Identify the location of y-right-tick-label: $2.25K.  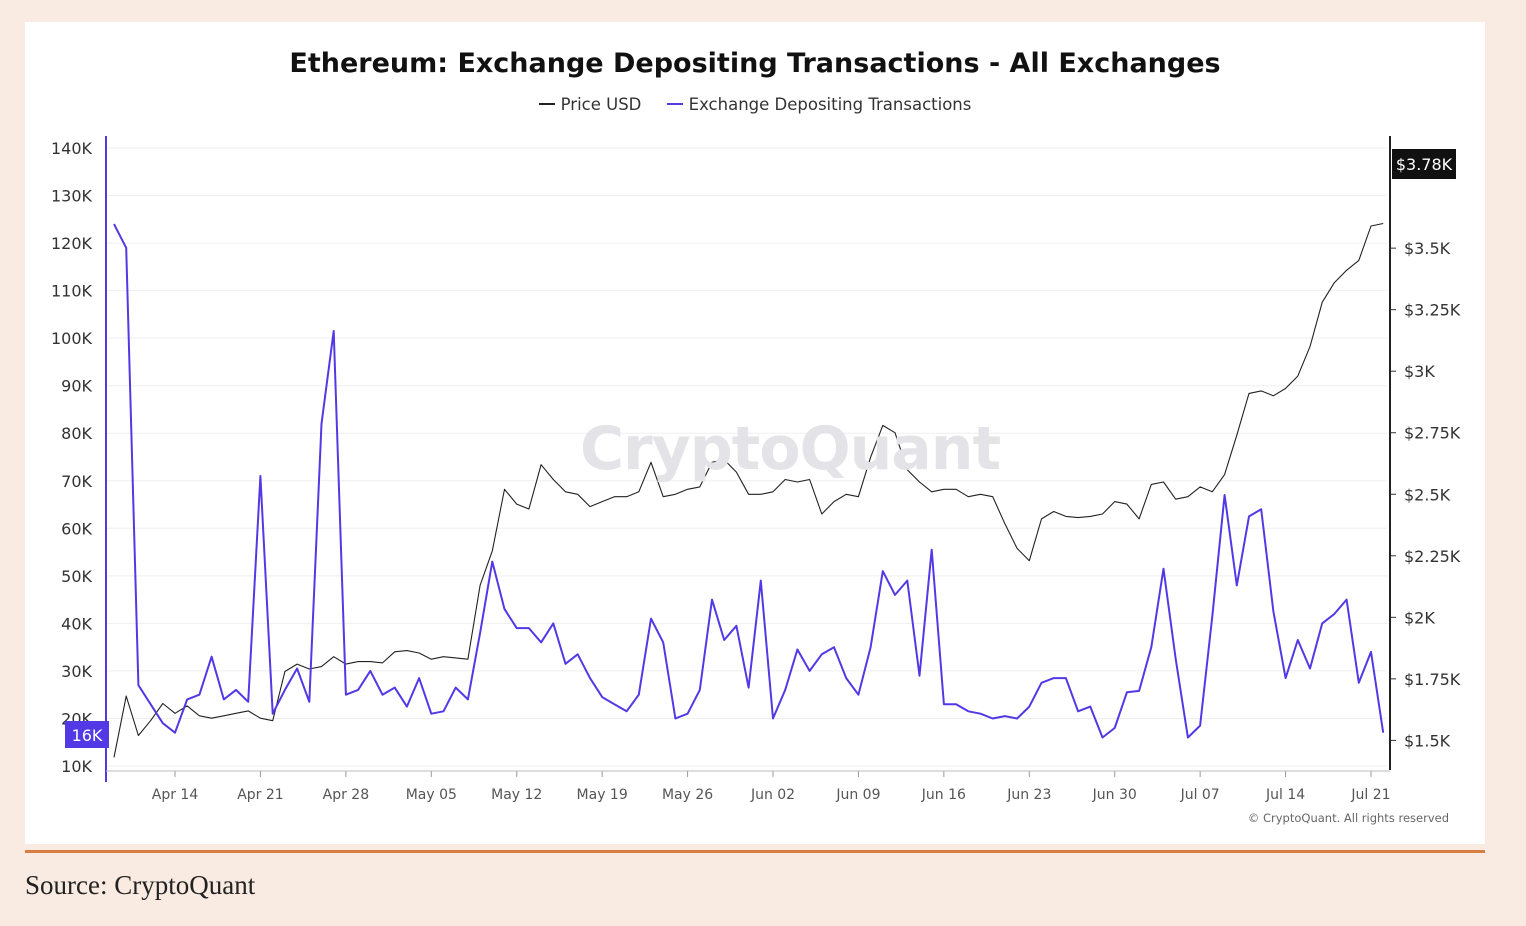
(1432, 556).